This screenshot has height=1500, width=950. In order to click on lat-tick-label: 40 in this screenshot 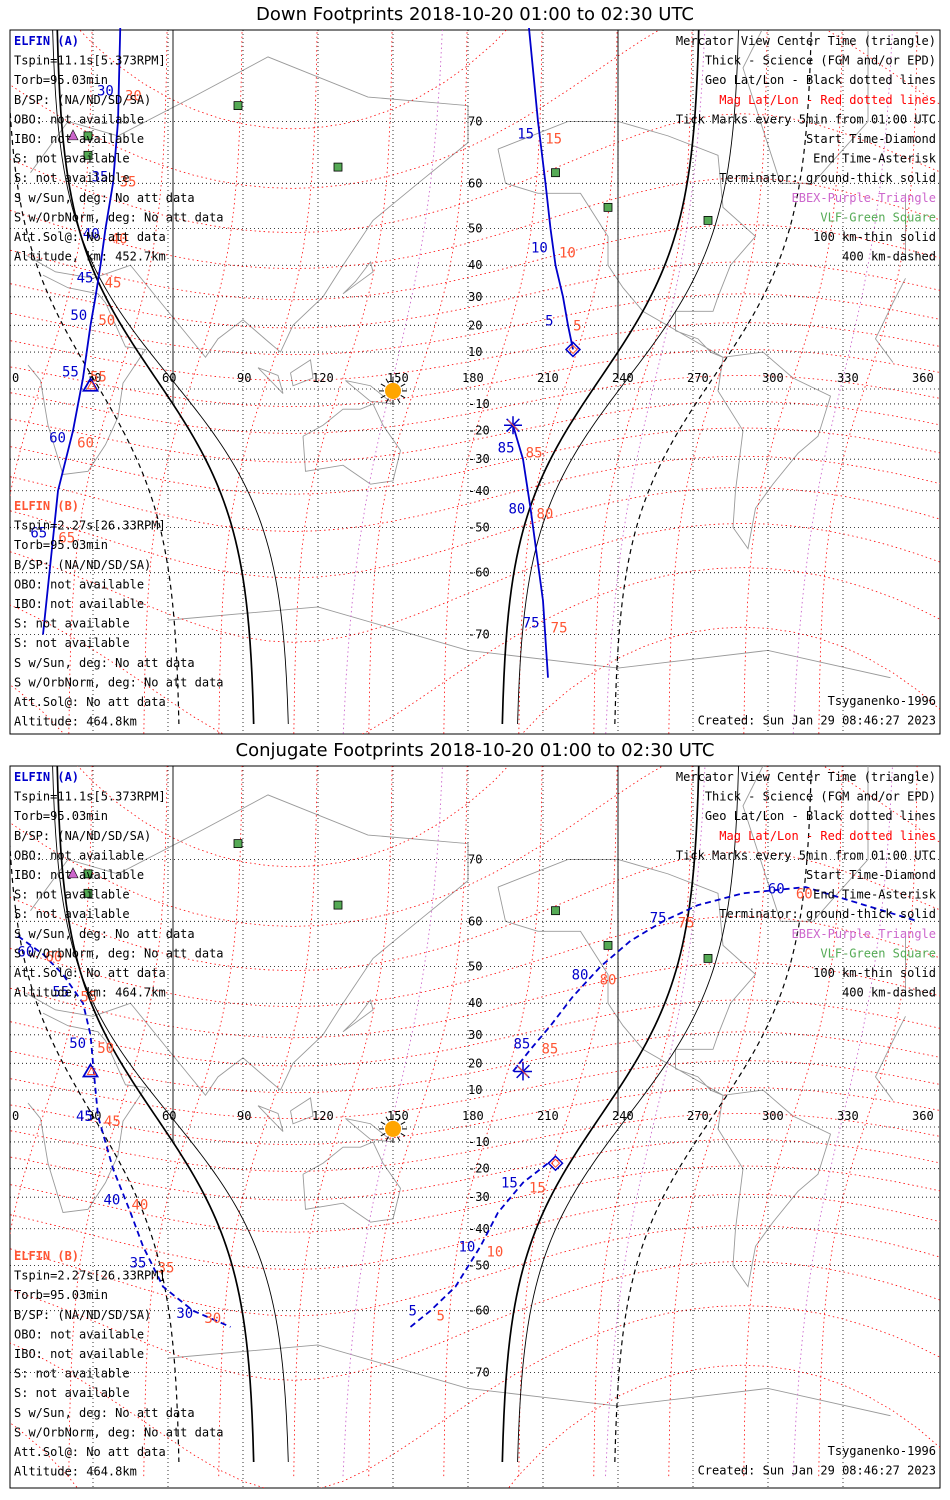, I will do `click(475, 265)`.